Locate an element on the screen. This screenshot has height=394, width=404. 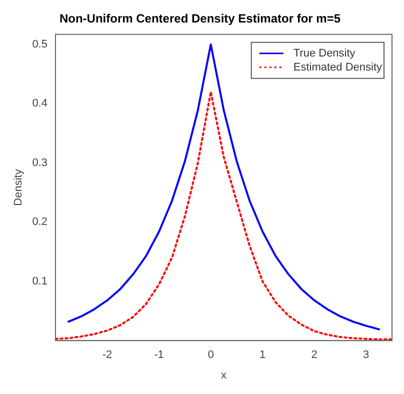
legend-label: Estimated Density is located at coordinates (337, 67).